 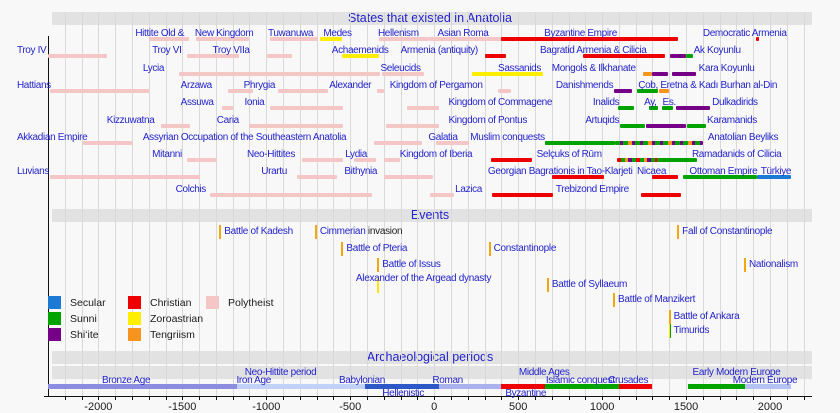 I want to click on state-label: Ak Koyunlu, so click(x=717, y=51).